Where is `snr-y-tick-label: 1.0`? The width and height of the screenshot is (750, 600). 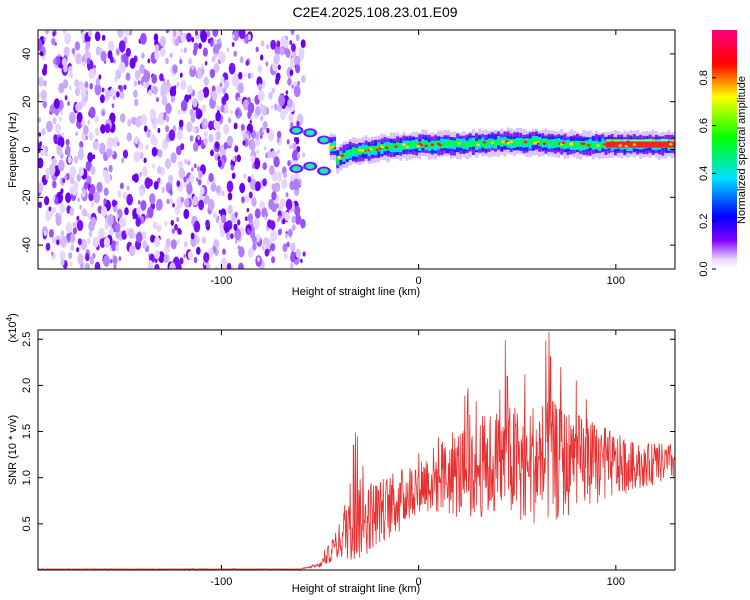
snr-y-tick-label: 1.0 is located at coordinates (27, 477).